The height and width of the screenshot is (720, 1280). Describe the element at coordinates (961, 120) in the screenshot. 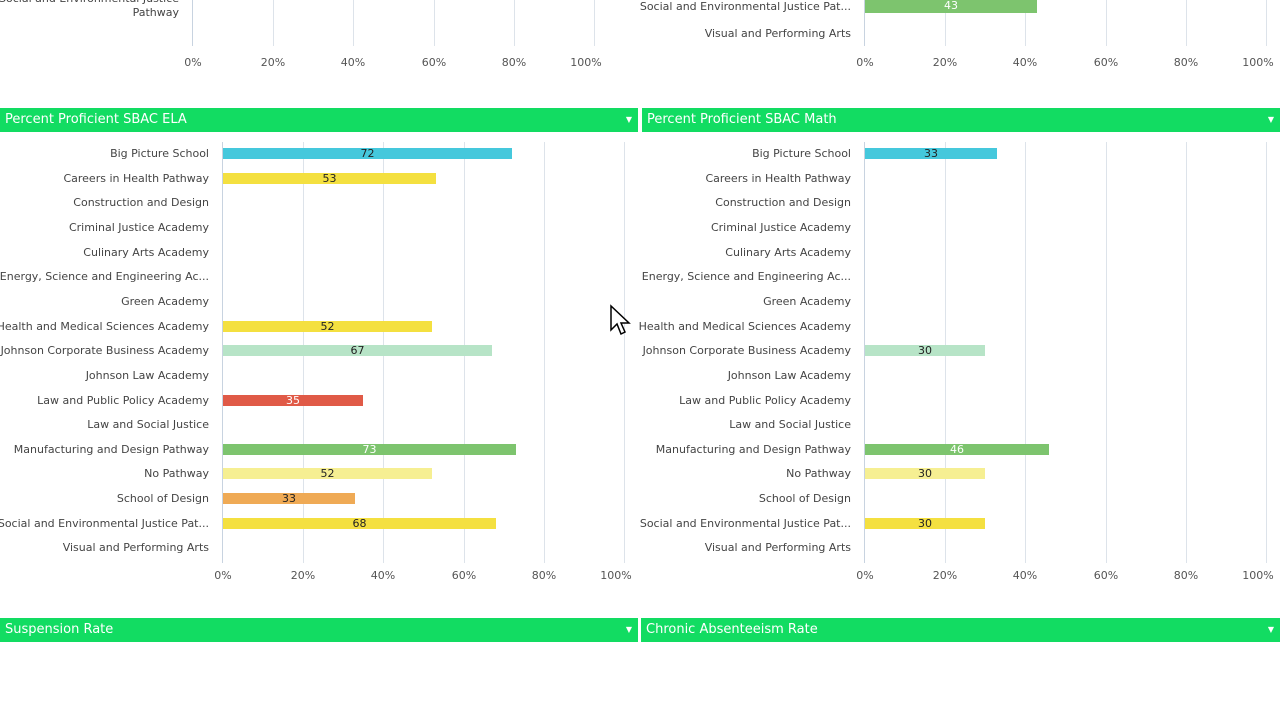

I see `panel-header-math: Percent Proficient SBAC Math ▼` at that location.